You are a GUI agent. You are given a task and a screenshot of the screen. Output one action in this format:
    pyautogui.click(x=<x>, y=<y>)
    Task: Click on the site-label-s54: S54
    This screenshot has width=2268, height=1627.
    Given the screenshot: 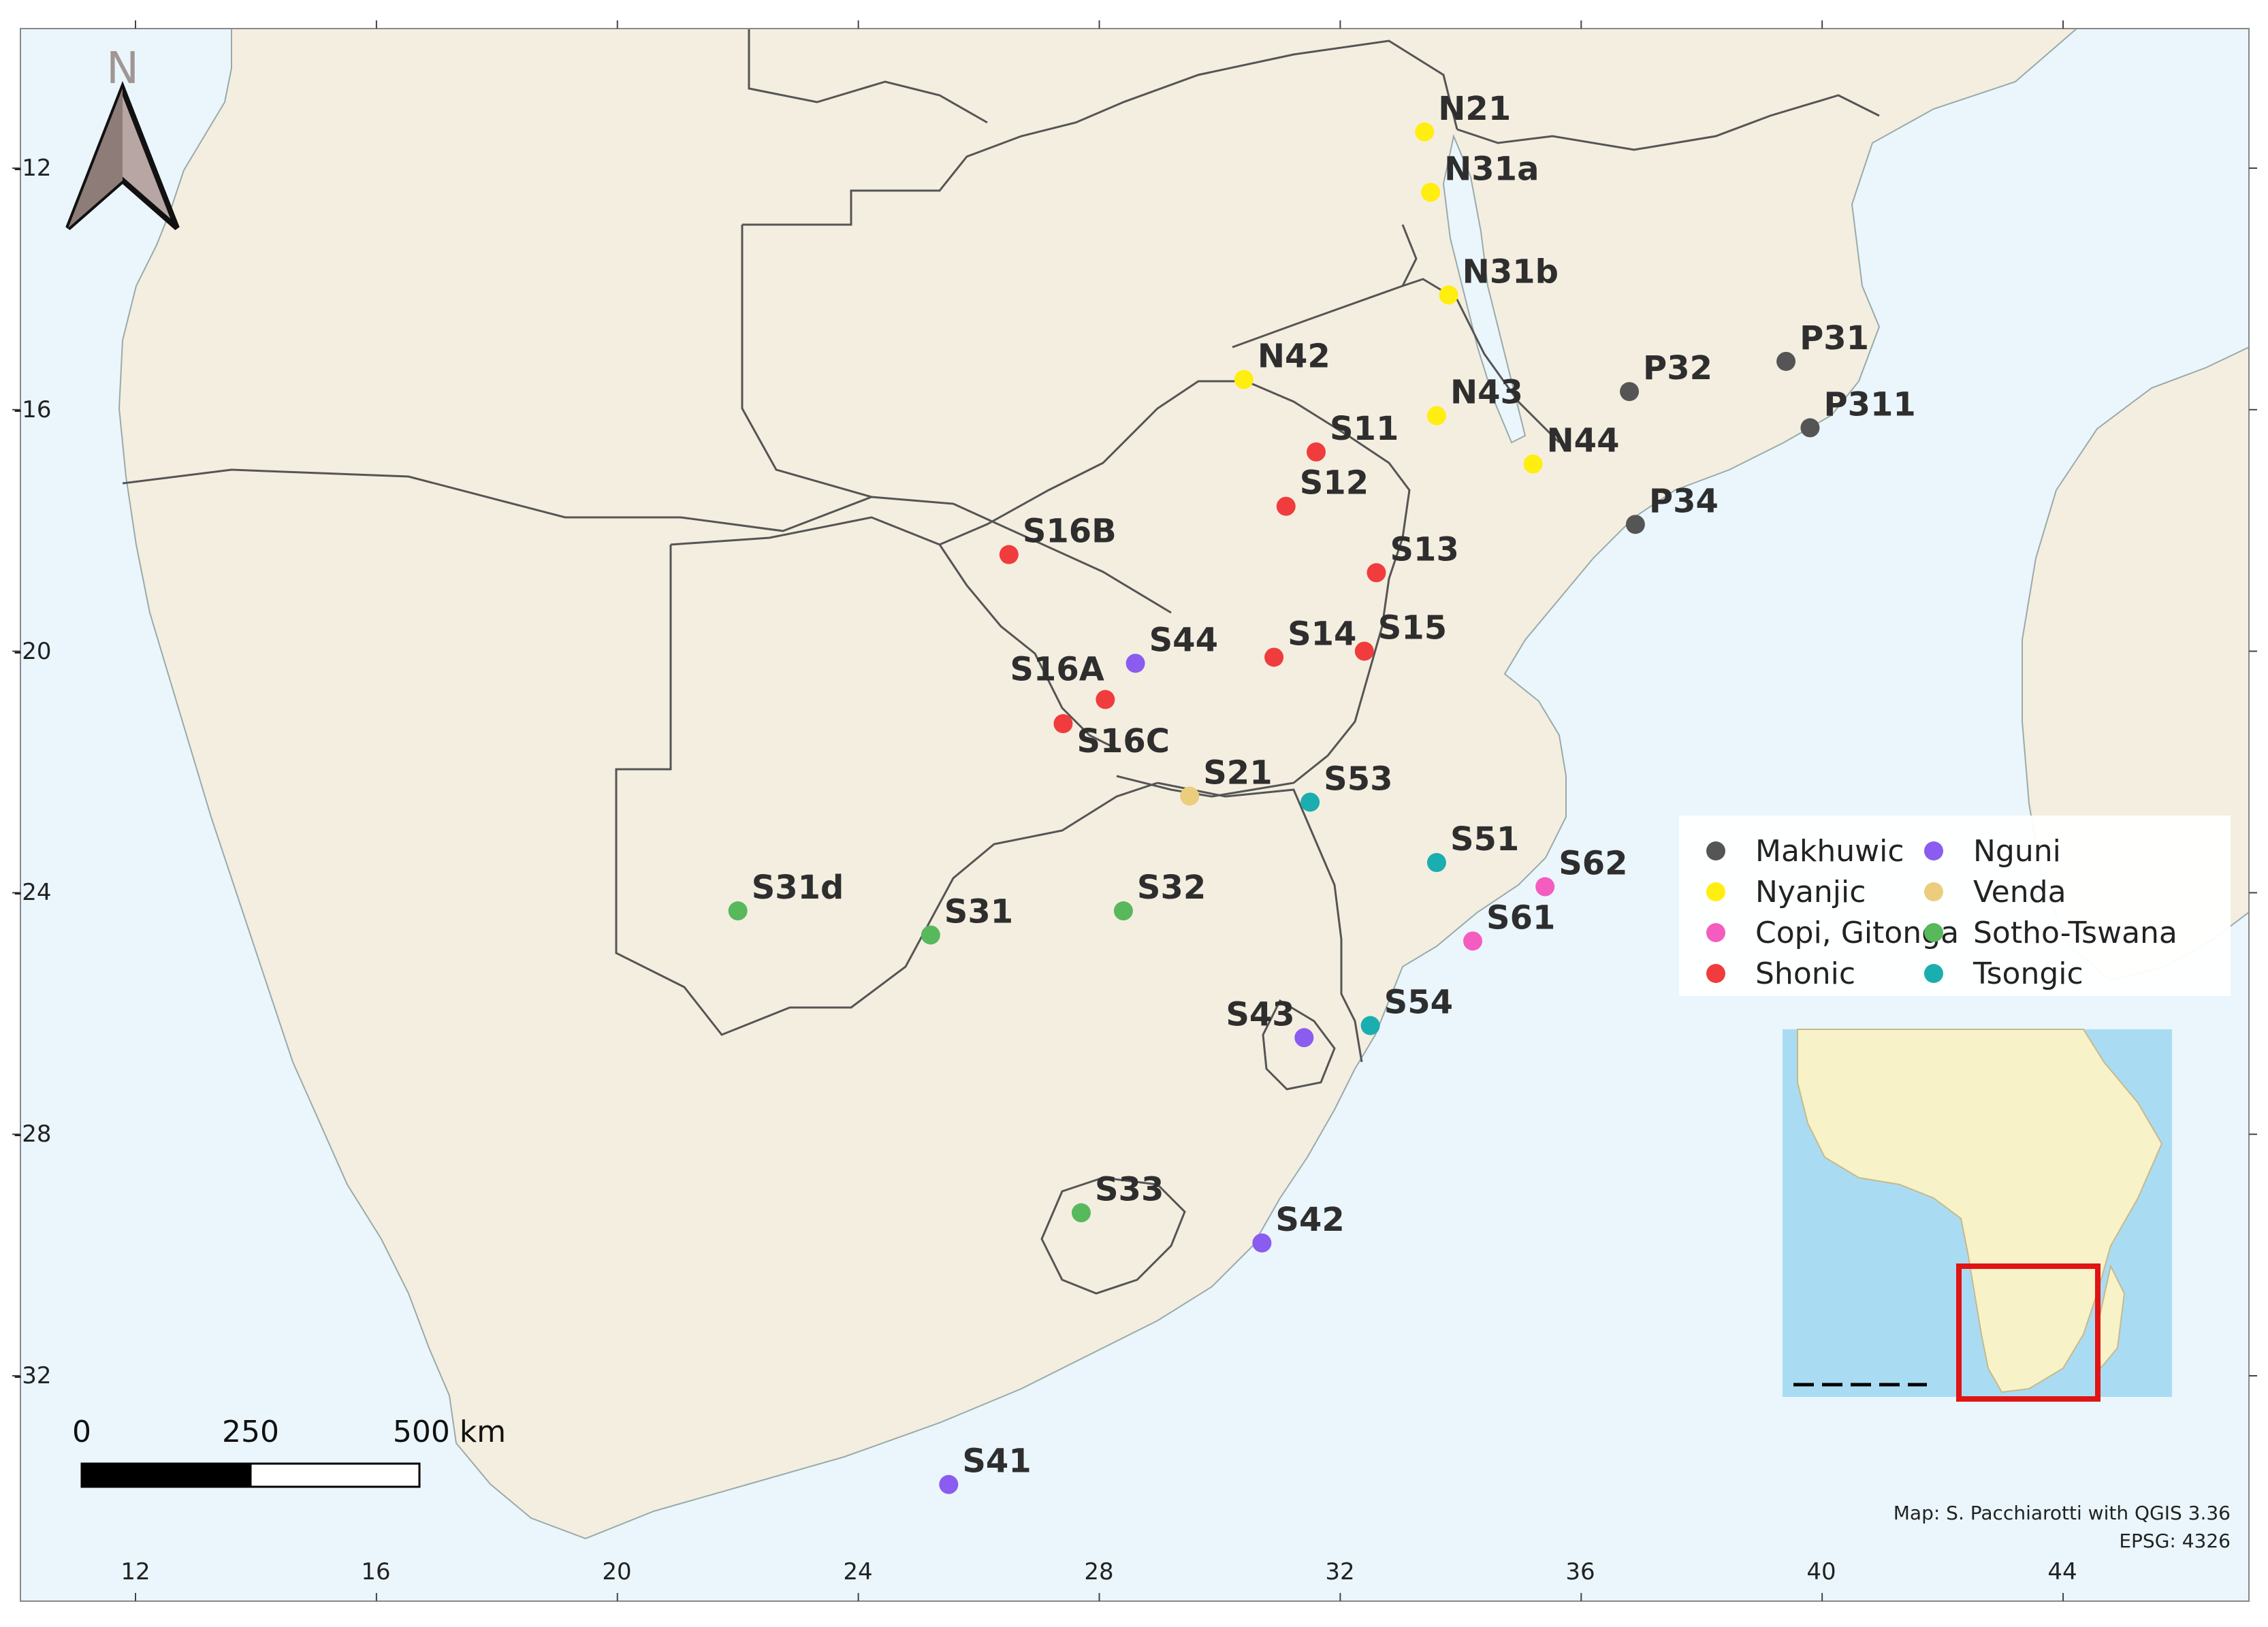 What is the action you would take?
    pyautogui.click(x=1418, y=1003)
    